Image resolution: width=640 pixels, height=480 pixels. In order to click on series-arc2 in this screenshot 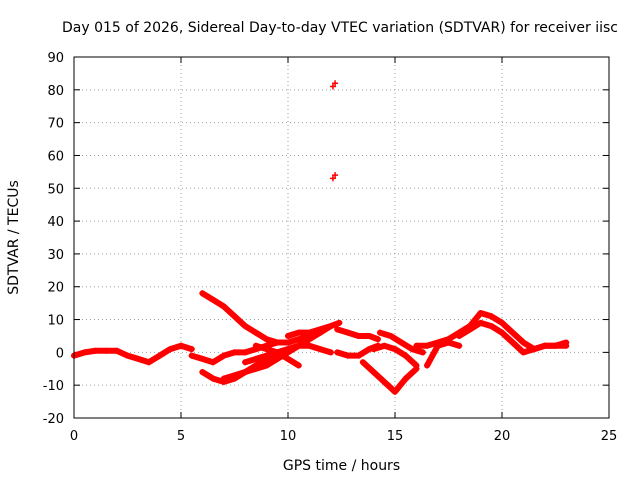, I will do `click(256, 318)`.